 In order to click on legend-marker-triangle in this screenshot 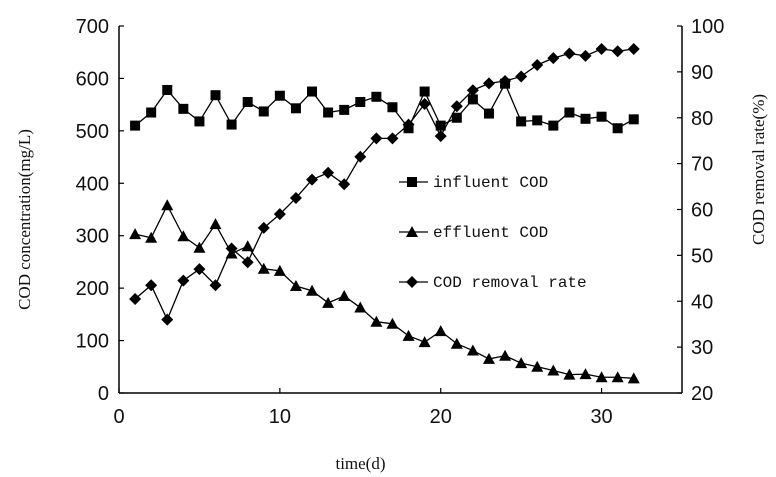, I will do `click(412, 231)`.